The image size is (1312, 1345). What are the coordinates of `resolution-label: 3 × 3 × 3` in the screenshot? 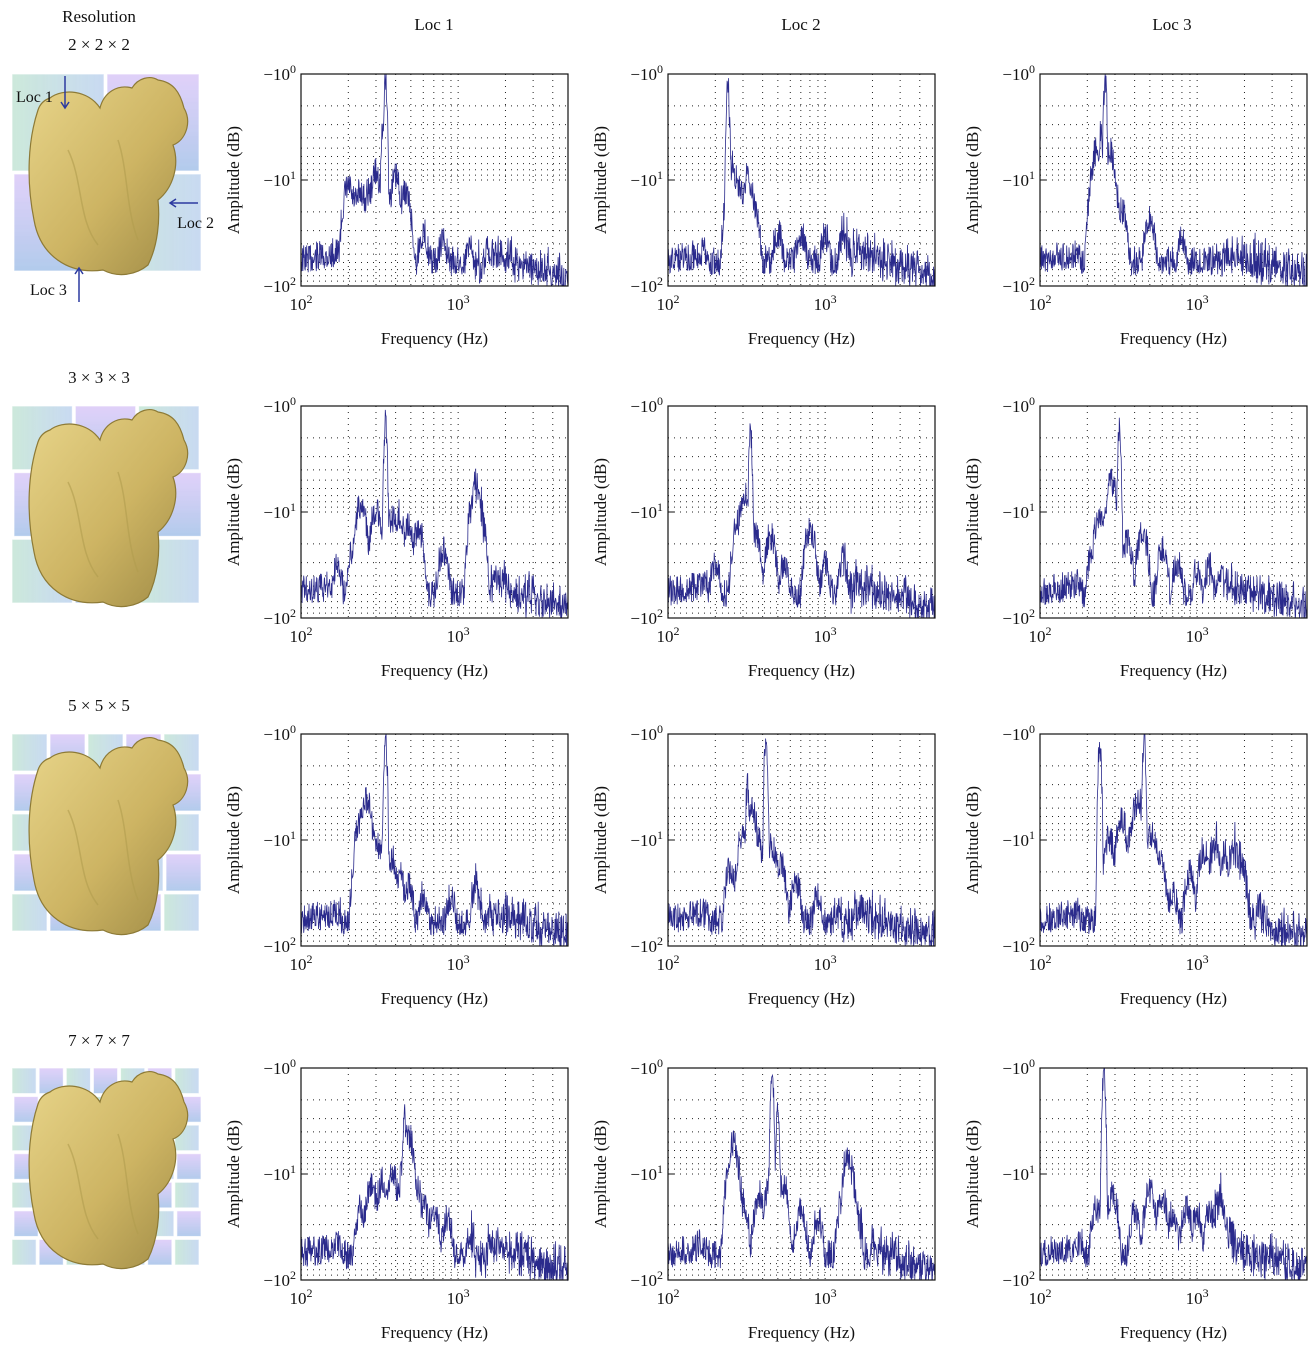 It's located at (99, 377).